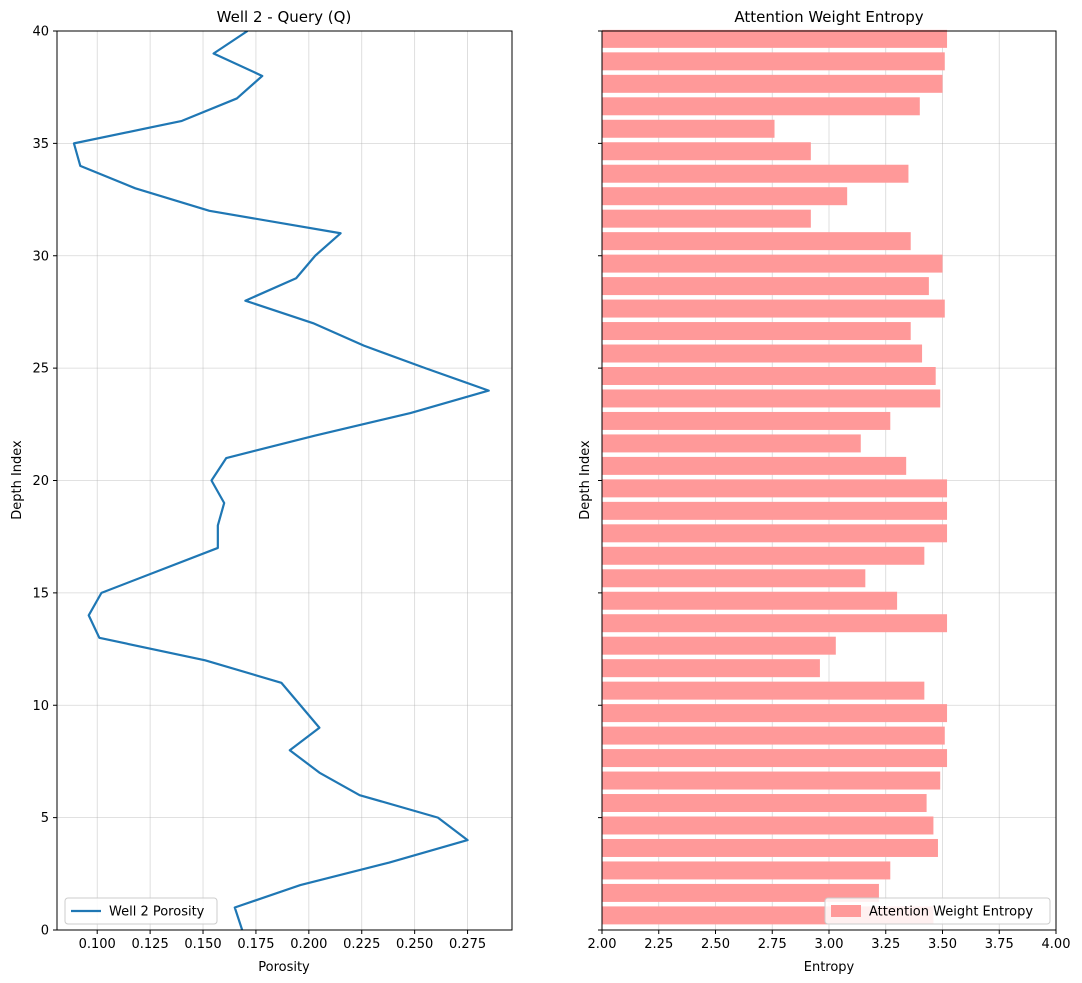 The height and width of the screenshot is (983, 1082). I want to click on porosity-legend-box, so click(141, 911).